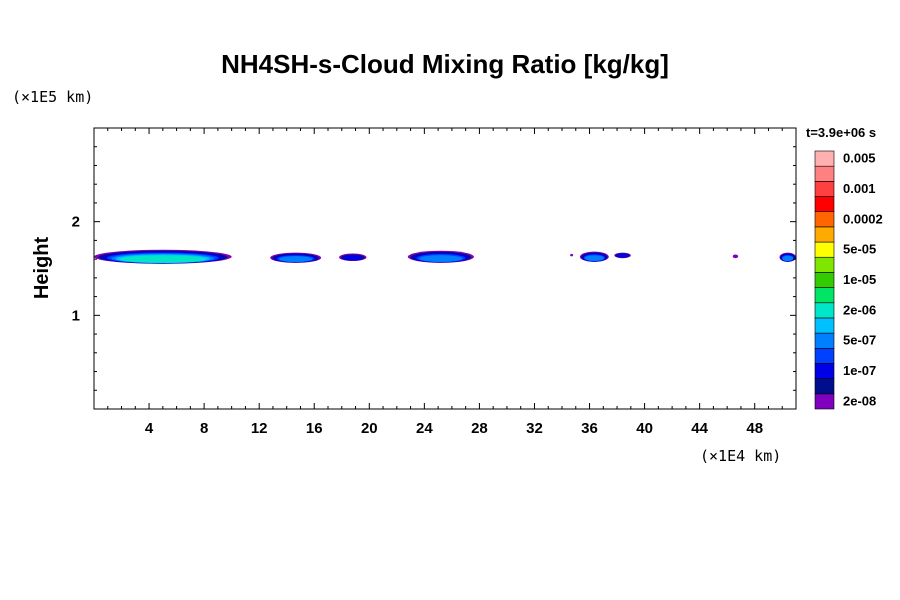 The width and height of the screenshot is (900, 600). What do you see at coordinates (589, 428) in the screenshot?
I see `x-tick-label: 36` at bounding box center [589, 428].